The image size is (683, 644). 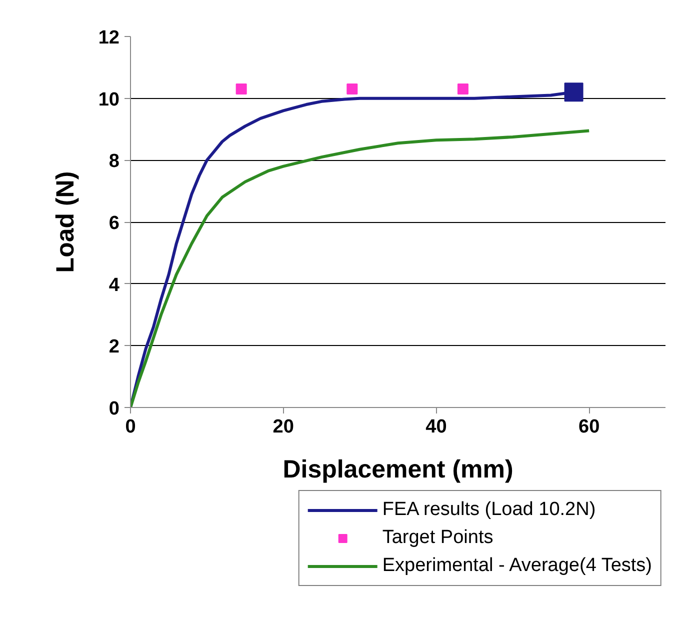 What do you see at coordinates (130, 427) in the screenshot?
I see `x-tick-label: 0` at bounding box center [130, 427].